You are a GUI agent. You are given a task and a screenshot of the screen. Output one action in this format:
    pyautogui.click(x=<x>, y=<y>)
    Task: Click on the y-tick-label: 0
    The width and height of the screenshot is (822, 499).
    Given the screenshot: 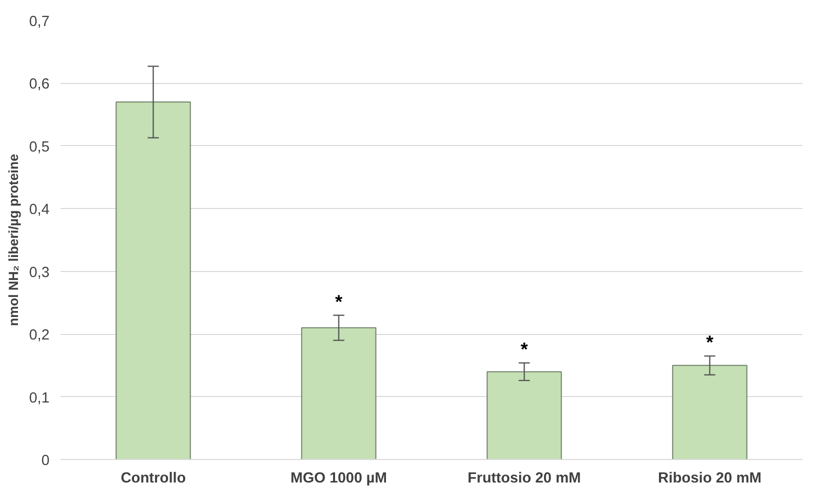 What is the action you would take?
    pyautogui.click(x=45, y=461)
    